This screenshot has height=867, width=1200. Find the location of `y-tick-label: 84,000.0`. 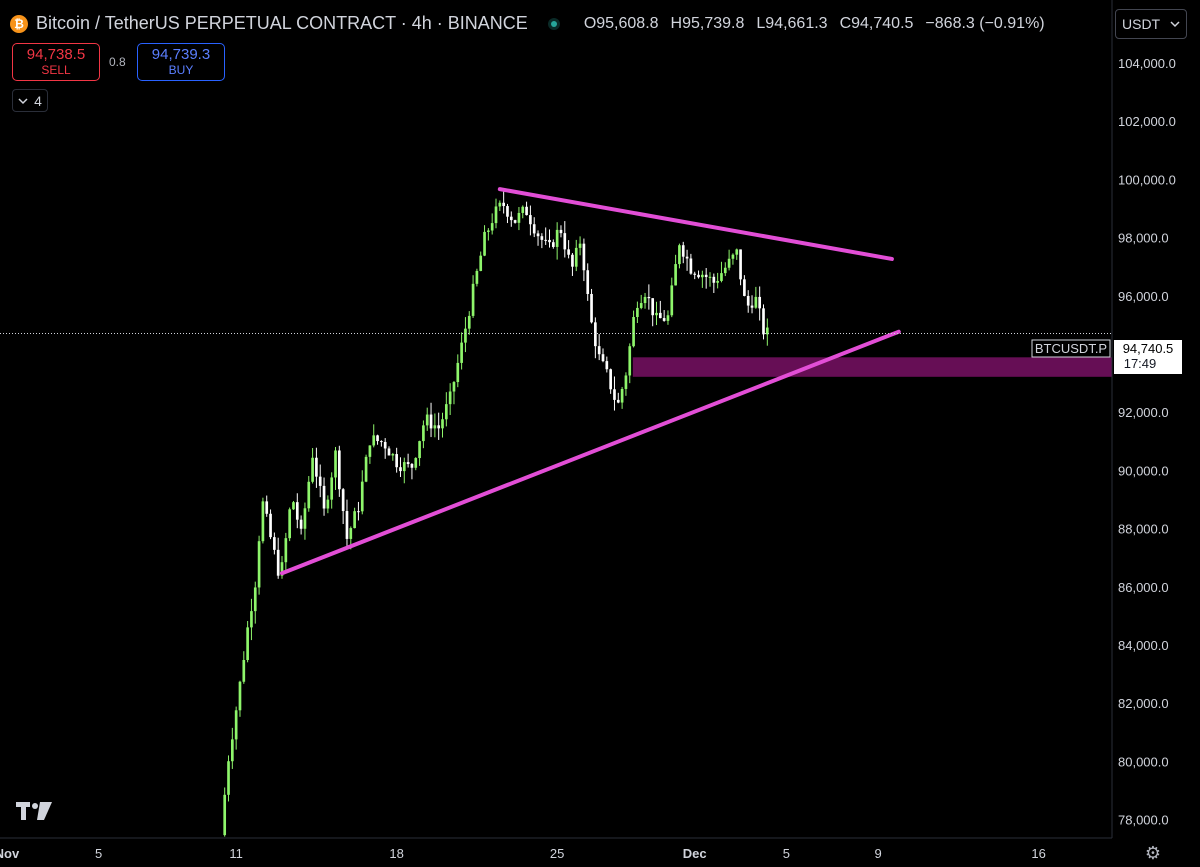

y-tick-label: 84,000.0 is located at coordinates (1143, 645).